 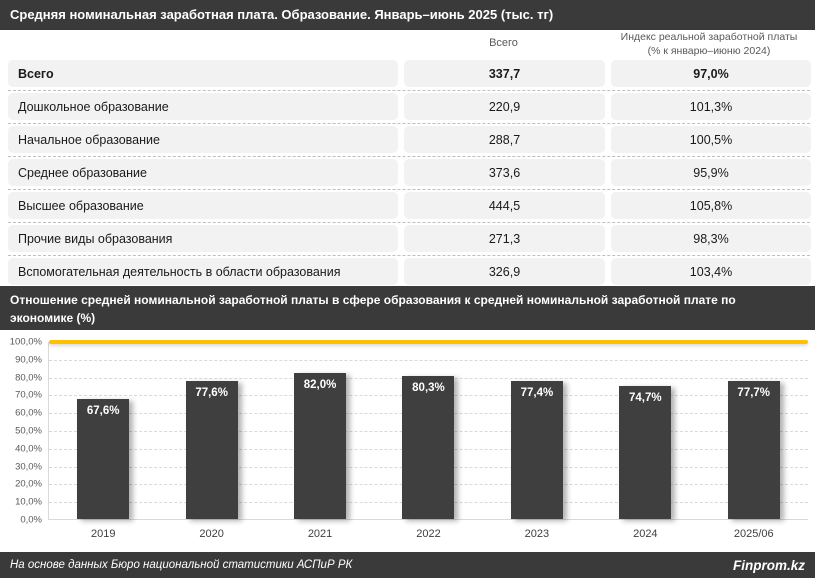 What do you see at coordinates (504, 271) in the screenshot?
I see `row-value: 326,9` at bounding box center [504, 271].